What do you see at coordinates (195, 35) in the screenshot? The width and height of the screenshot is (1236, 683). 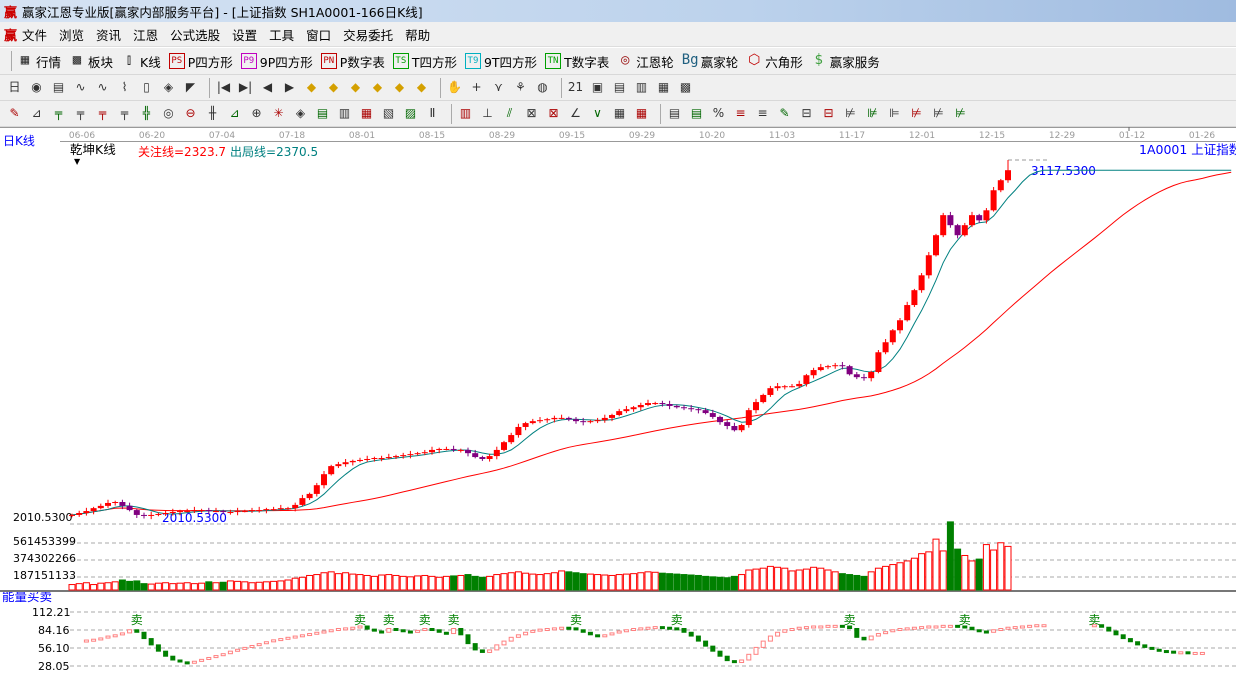 I see `menu-item: 公式选股` at bounding box center [195, 35].